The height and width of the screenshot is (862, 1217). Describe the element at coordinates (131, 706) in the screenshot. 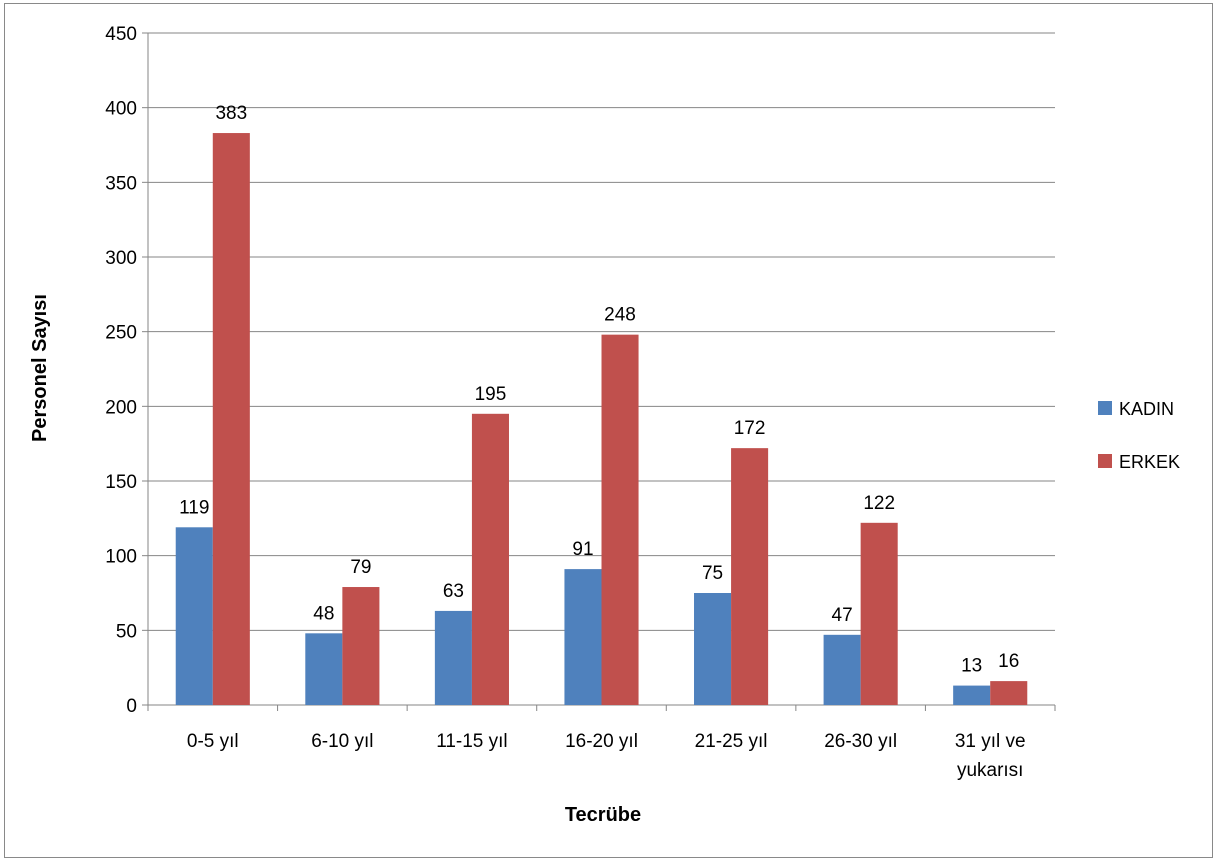

I see `y-tick-label: 0` at that location.